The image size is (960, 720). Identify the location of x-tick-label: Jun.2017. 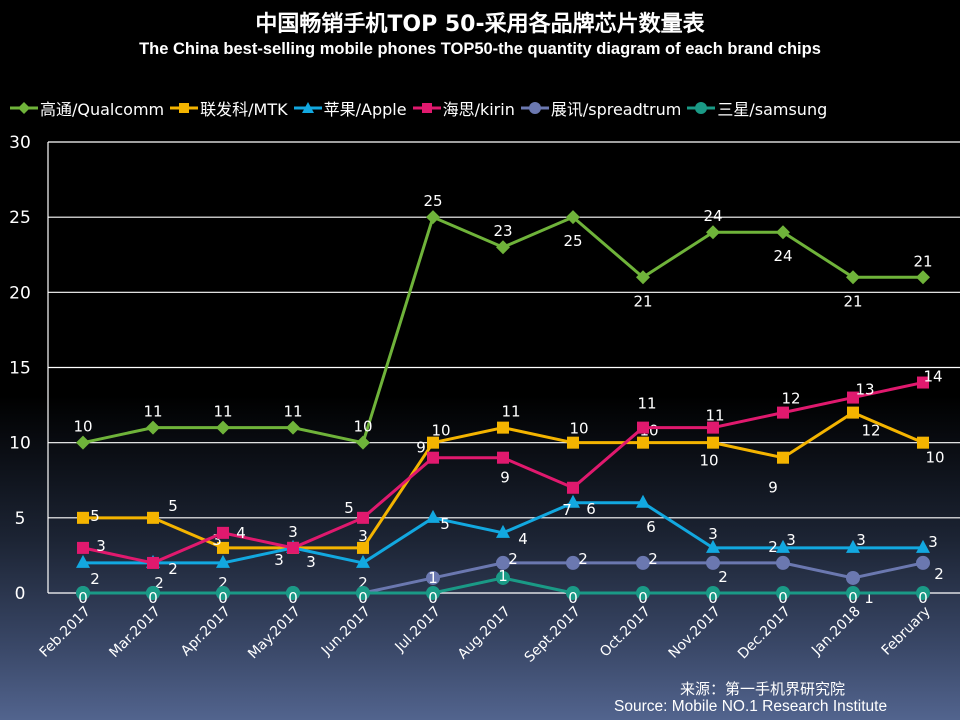
(346, 632).